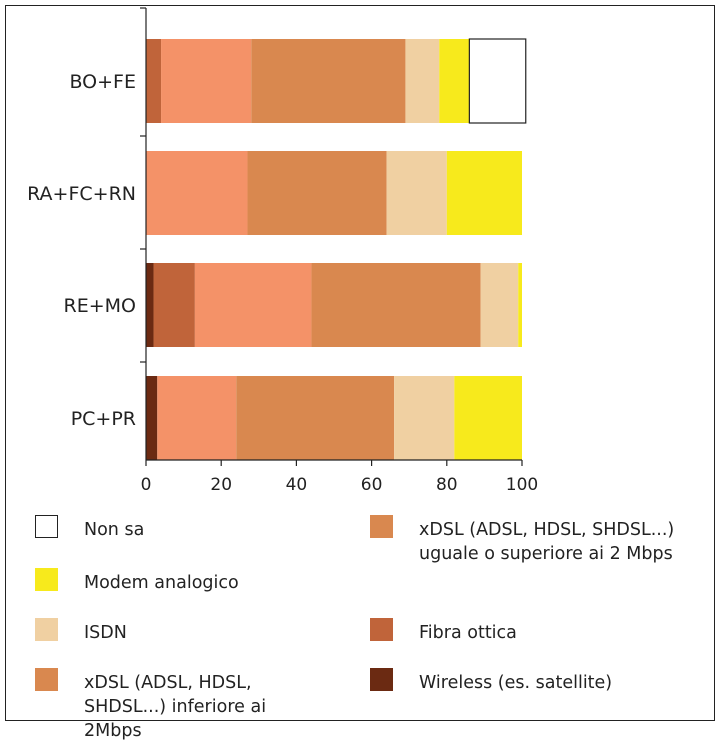 The width and height of the screenshot is (722, 743). What do you see at coordinates (102, 82) in the screenshot?
I see `category-label: BO+FE` at bounding box center [102, 82].